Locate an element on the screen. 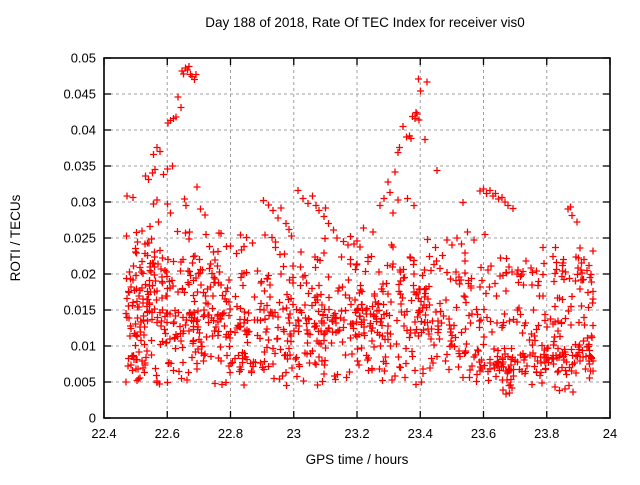 The width and height of the screenshot is (640, 485). y-tick-label: 0.005 is located at coordinates (79, 382).